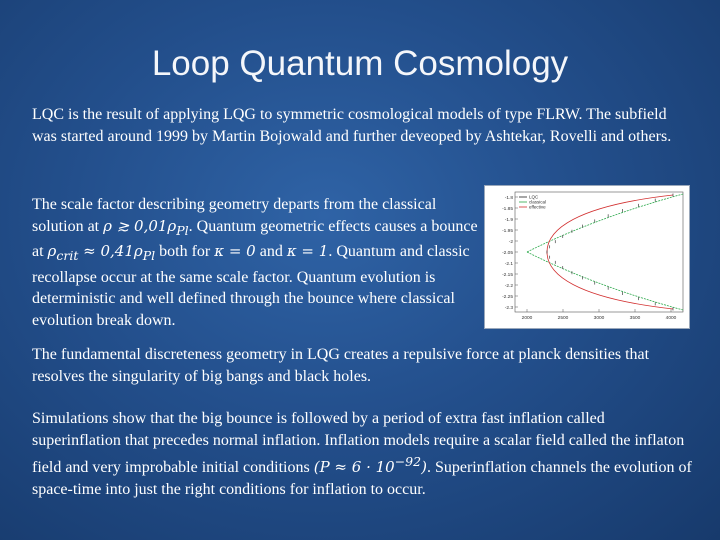 The width and height of the screenshot is (720, 540). What do you see at coordinates (146, 227) in the screenshot?
I see `math-rho-threshold: ρ ≳ 0,01ρPl` at bounding box center [146, 227].